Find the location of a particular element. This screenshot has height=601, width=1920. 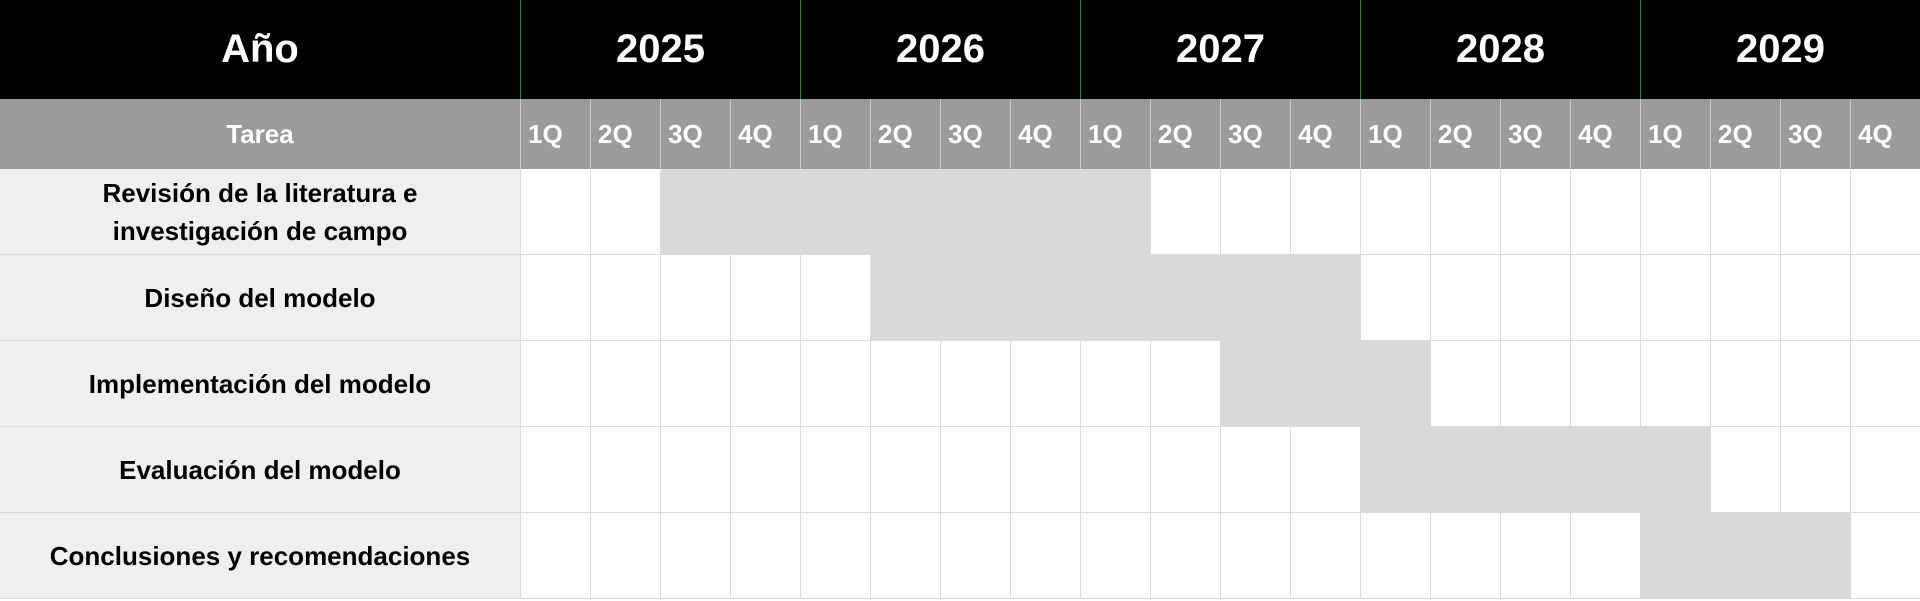

quarter-header-2028-3Q: 3Q is located at coordinates (1535, 134).